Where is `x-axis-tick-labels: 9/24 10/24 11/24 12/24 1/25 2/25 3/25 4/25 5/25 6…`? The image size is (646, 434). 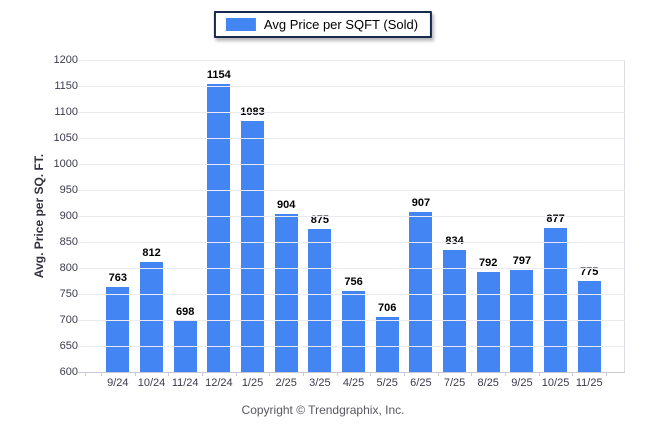
x-axis-tick-labels: 9/24 10/24 11/24 12/24 1/25 2/25 3/25 4/25 5/25 6… is located at coordinates (355, 383).